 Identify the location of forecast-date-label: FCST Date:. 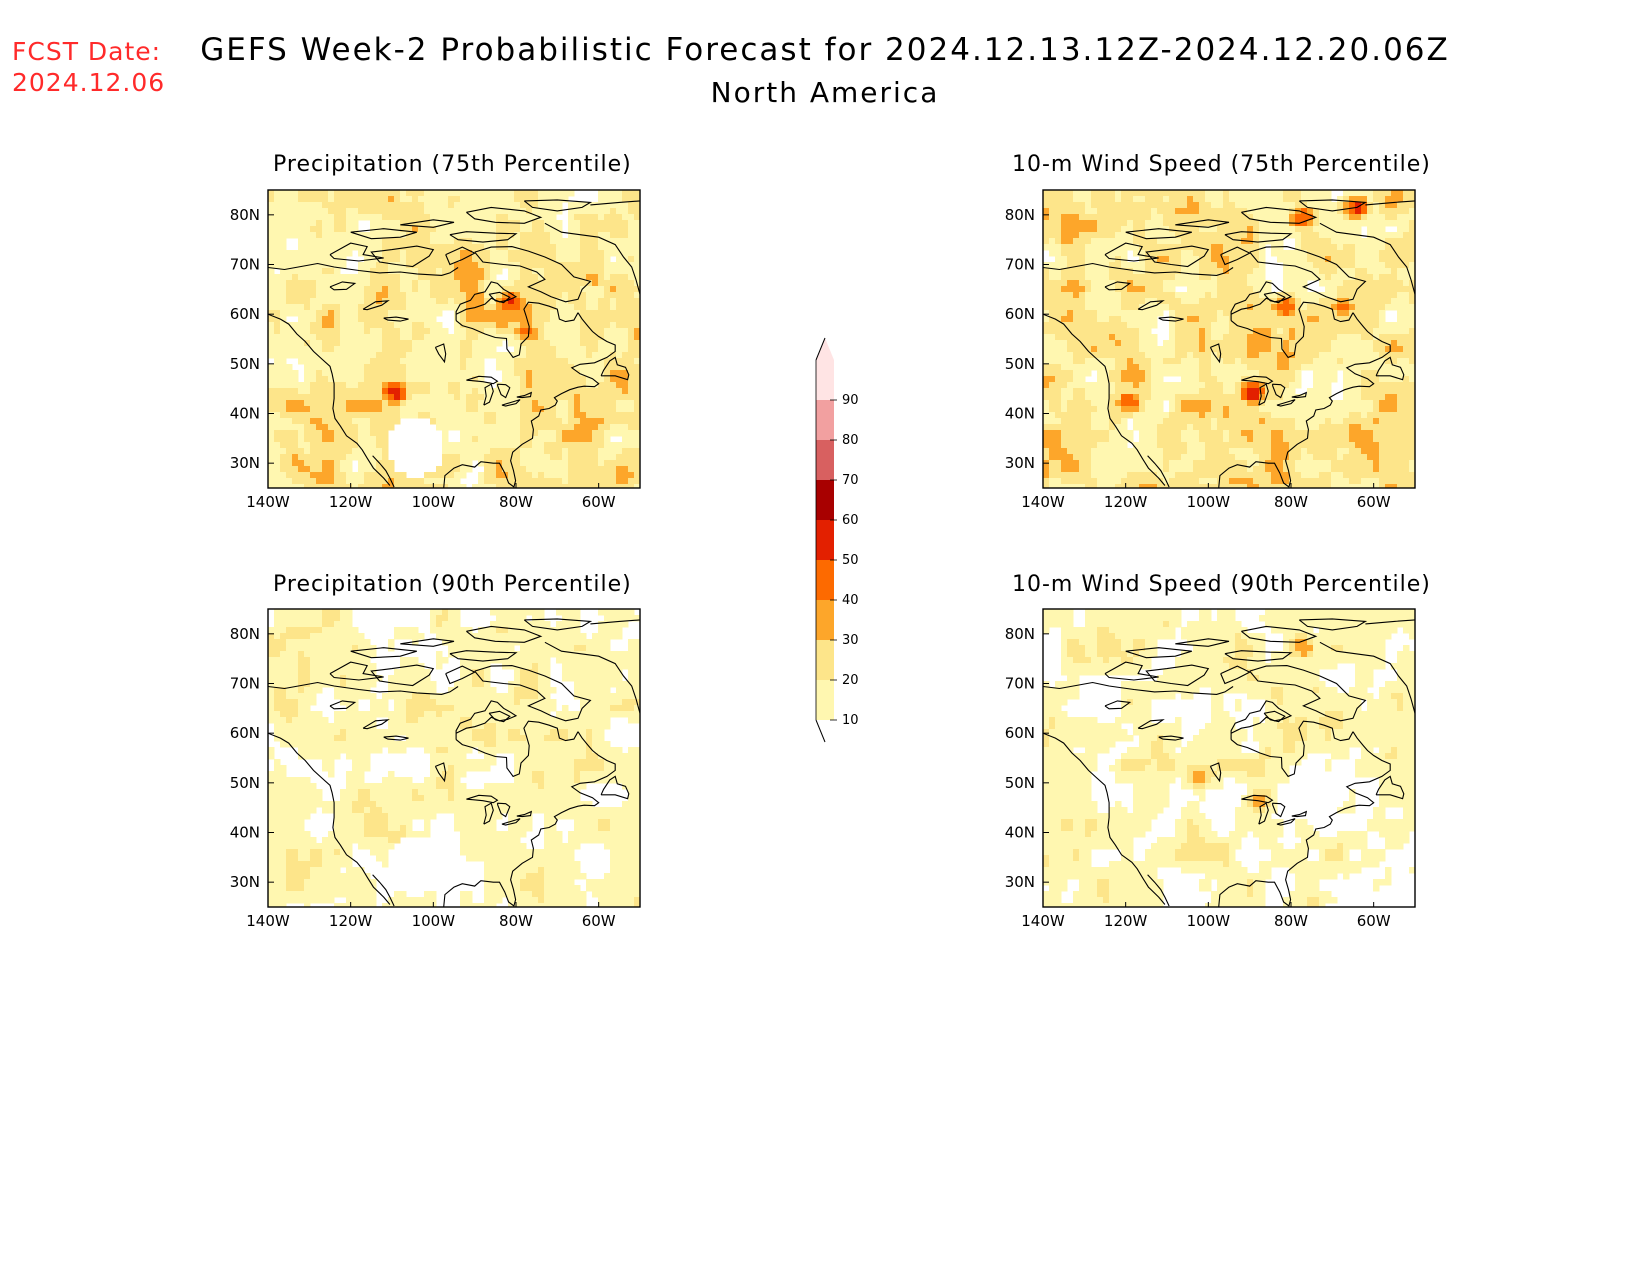
(87, 51).